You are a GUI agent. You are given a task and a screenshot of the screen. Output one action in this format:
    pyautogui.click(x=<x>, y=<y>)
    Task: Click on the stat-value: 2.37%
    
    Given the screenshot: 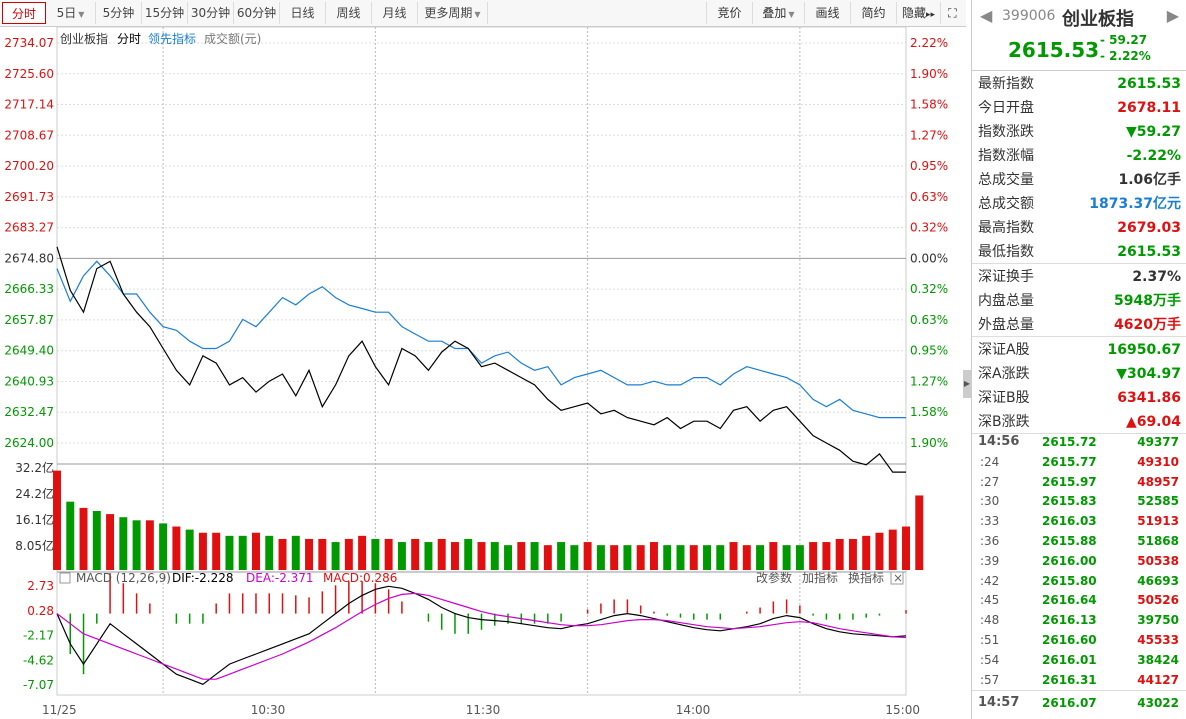 What is the action you would take?
    pyautogui.click(x=1156, y=277)
    